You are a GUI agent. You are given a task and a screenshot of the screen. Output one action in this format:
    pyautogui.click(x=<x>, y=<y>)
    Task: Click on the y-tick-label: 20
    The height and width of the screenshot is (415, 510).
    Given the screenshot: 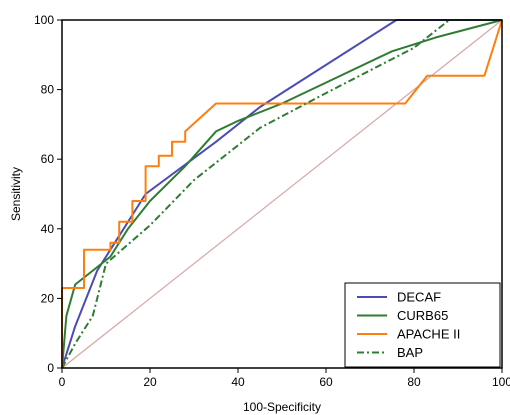 What is the action you would take?
    pyautogui.click(x=48, y=298)
    